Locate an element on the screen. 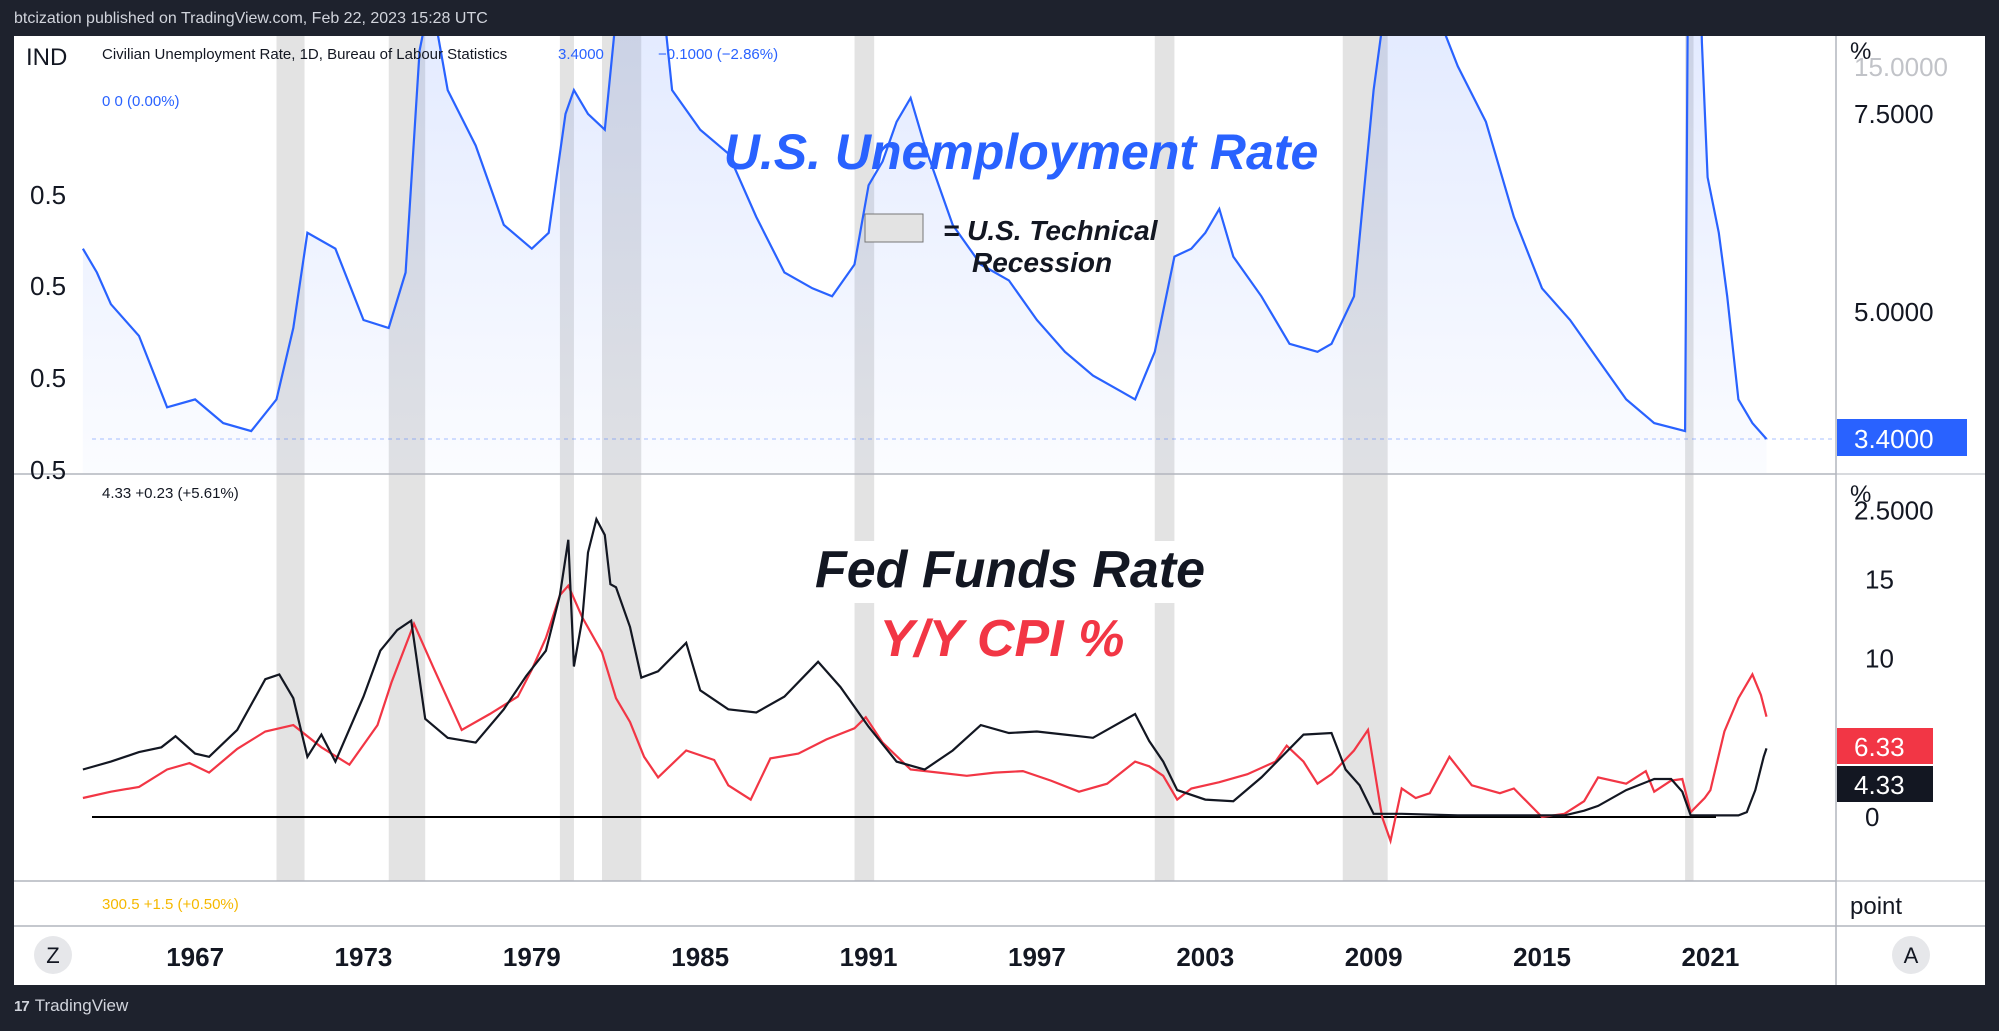 The width and height of the screenshot is (1999, 1031). scale-z-label: Z is located at coordinates (52, 955).